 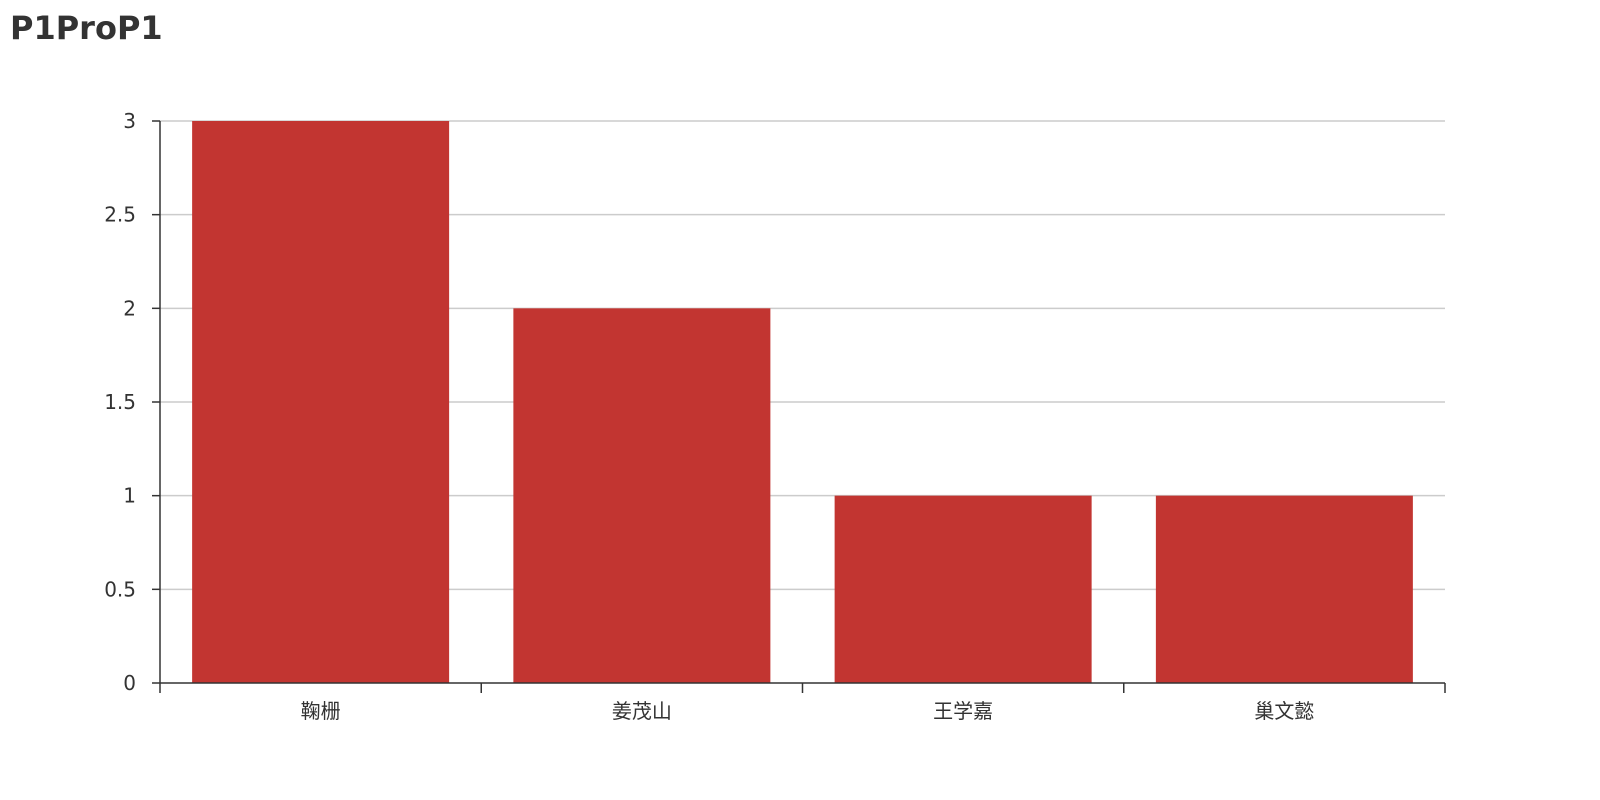 What do you see at coordinates (129, 496) in the screenshot?
I see `y-tick-label: 1` at bounding box center [129, 496].